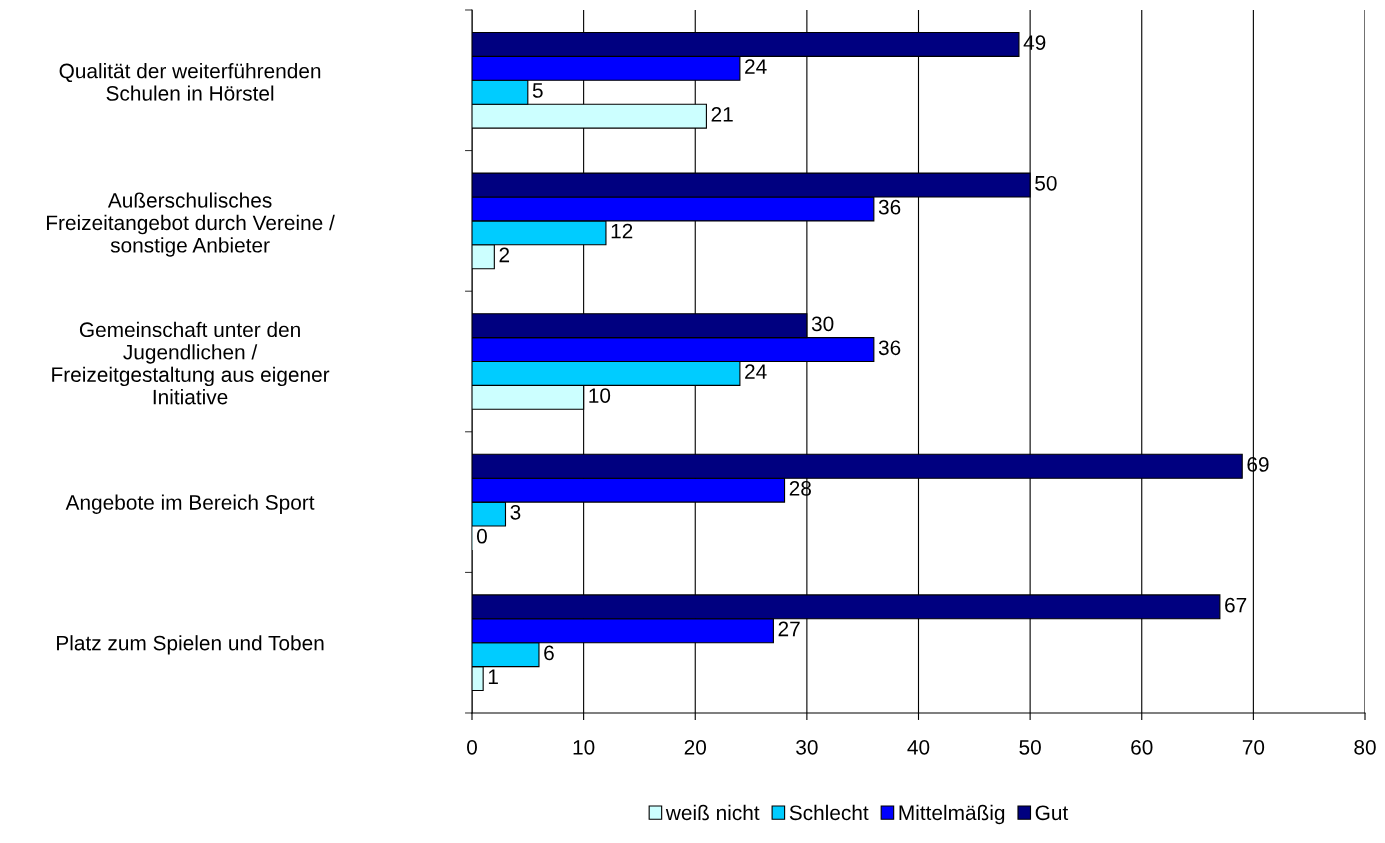 Image resolution: width=1385 pixels, height=843 pixels. Describe the element at coordinates (191, 363) in the screenshot. I see `y-tick-label: Gemeinschaft unter den Jugendlichen / Freizeitgestaltung aus eigener Initiative` at that location.